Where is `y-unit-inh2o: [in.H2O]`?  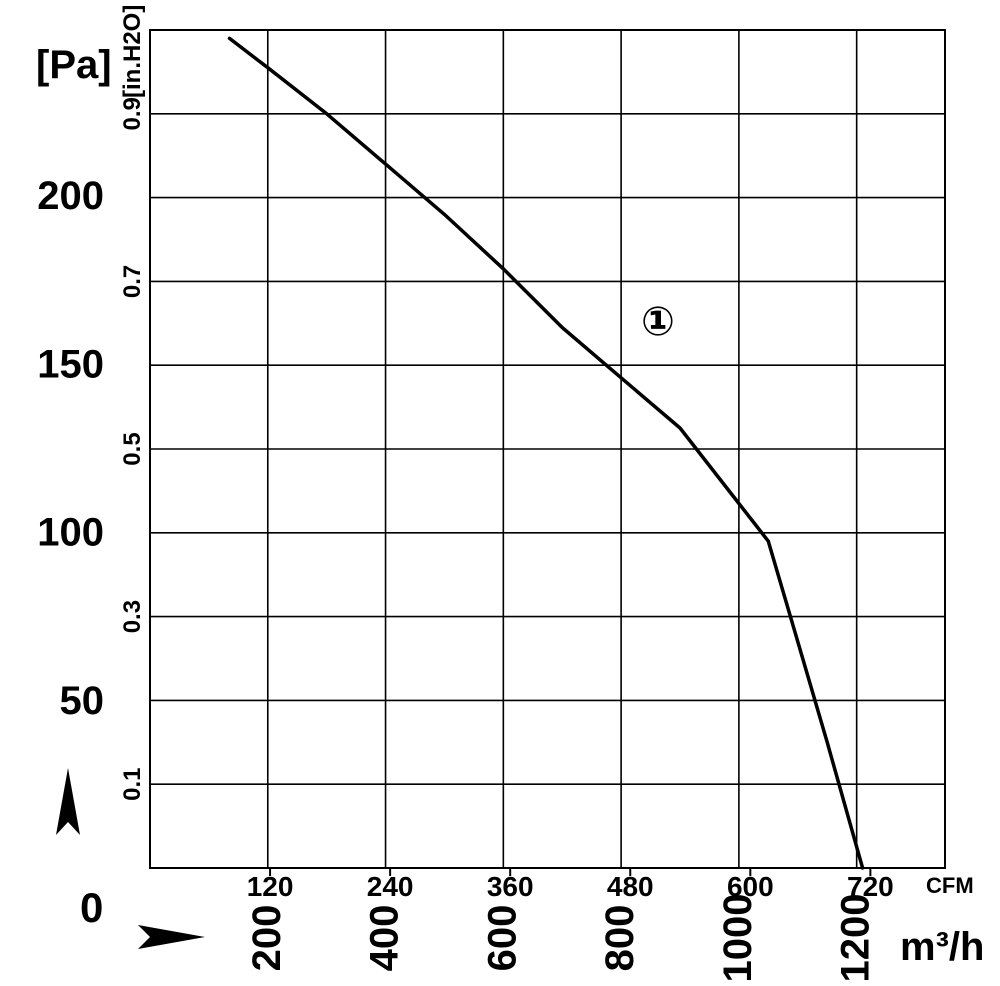
y-unit-inh2o: [in.H2O] is located at coordinates (132, 51).